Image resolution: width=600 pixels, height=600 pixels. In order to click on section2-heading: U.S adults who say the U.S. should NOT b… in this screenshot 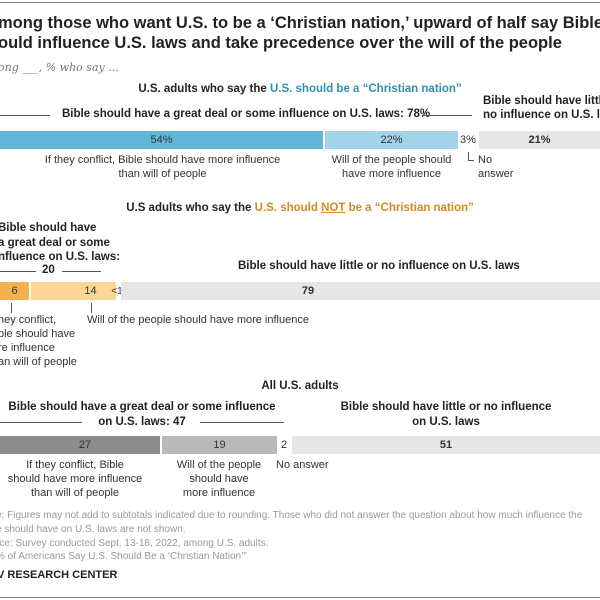, I will do `click(300, 208)`.